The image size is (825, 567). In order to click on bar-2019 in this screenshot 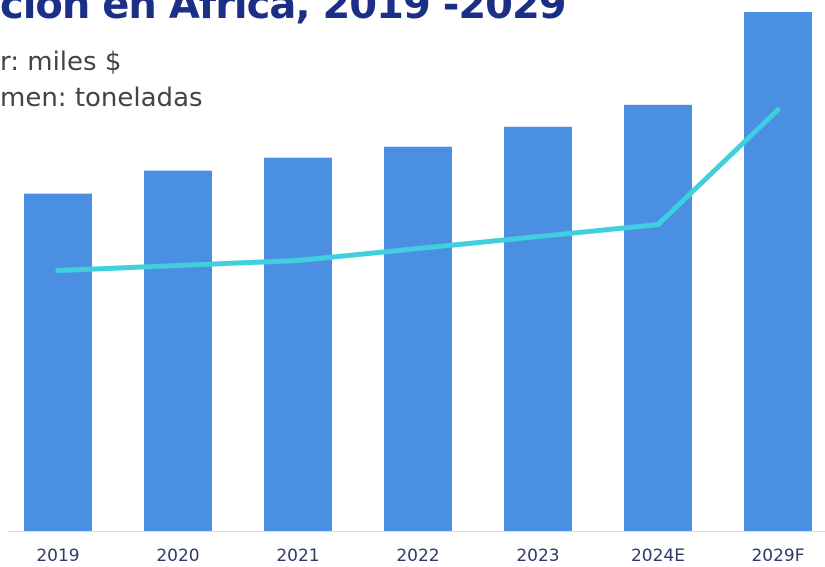, I will do `click(58, 362)`.